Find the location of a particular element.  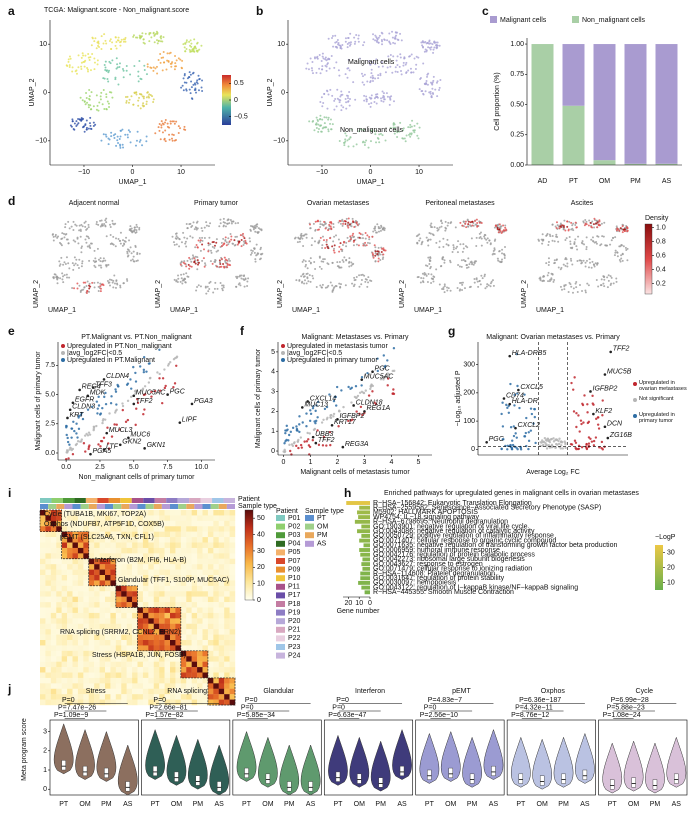

gene-label: ZG16B is located at coordinates (621, 435).